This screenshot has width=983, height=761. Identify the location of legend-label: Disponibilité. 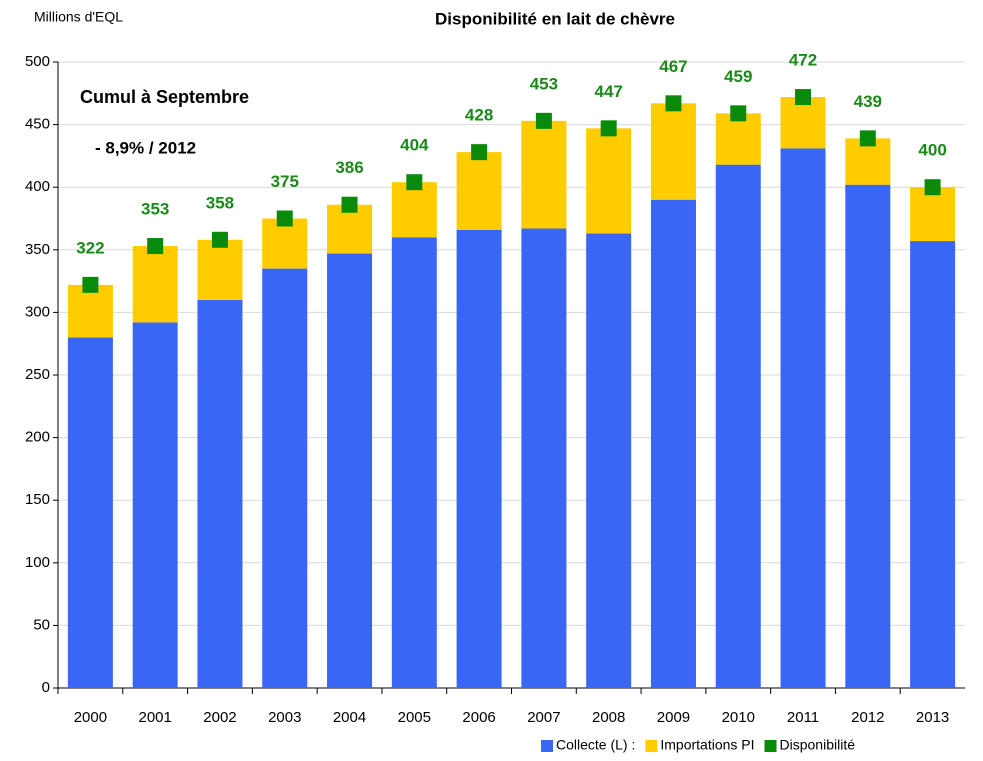
(818, 745).